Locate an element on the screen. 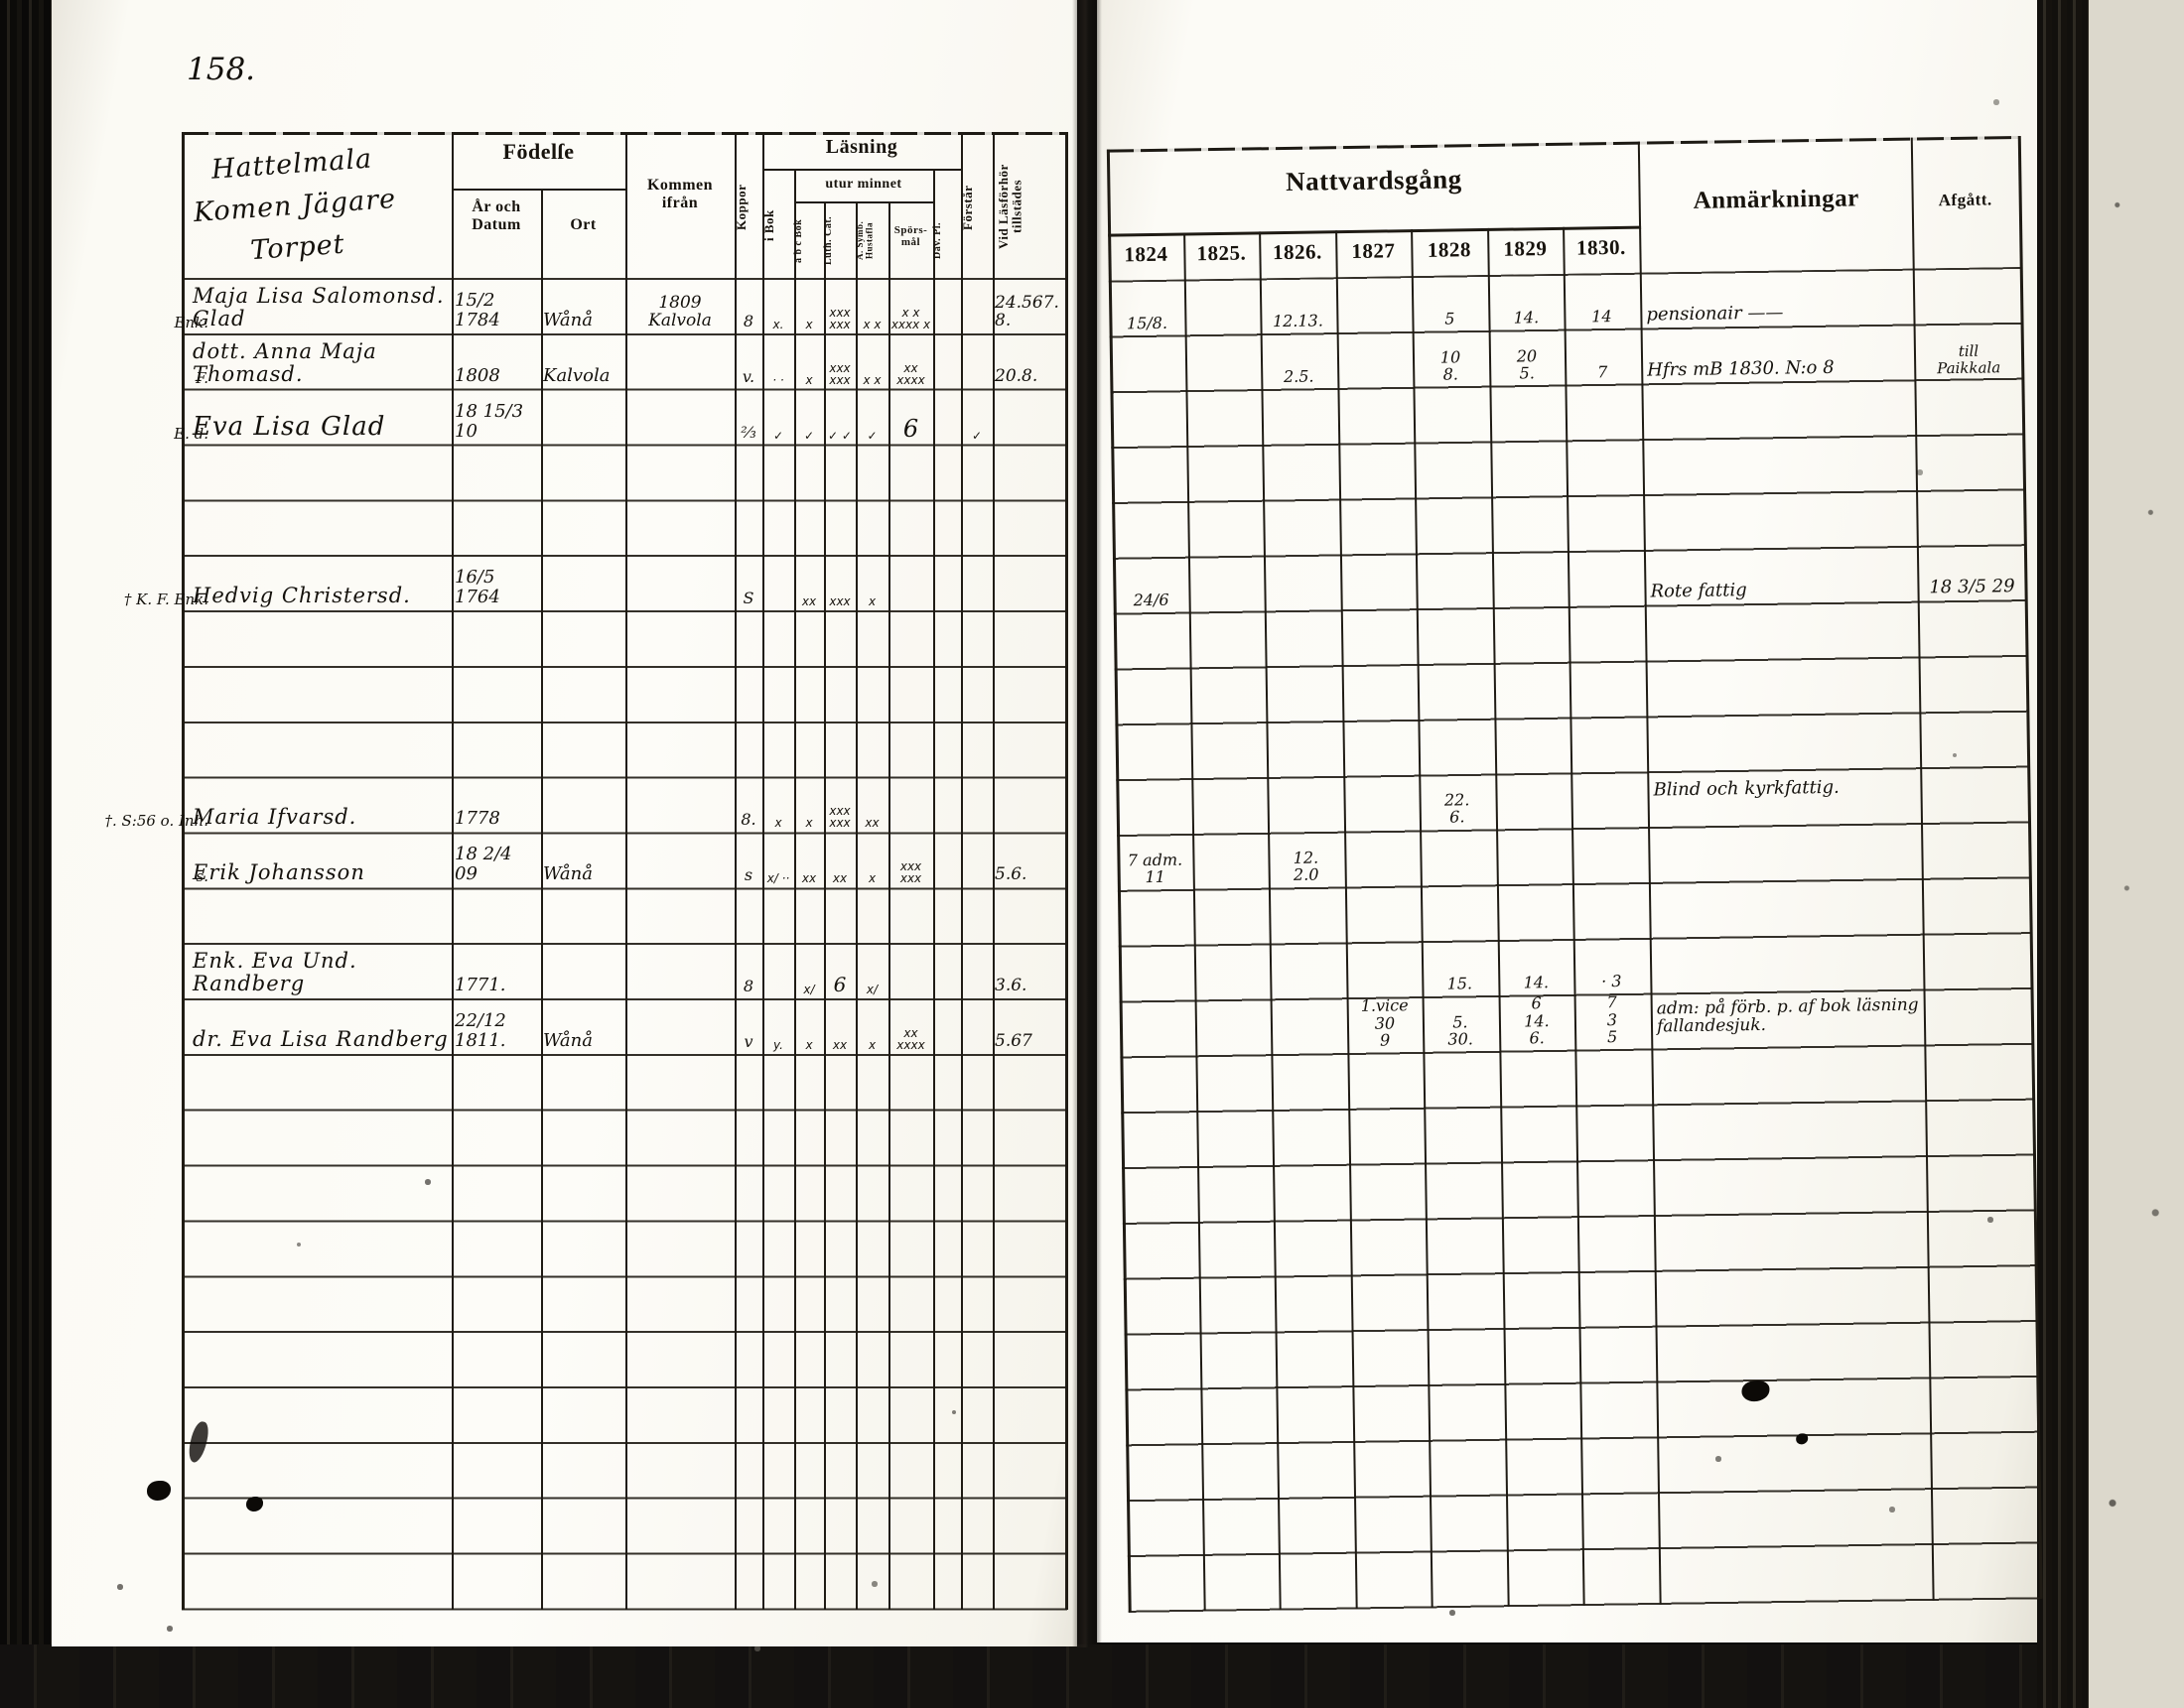 The width and height of the screenshot is (2184, 1708). year-header-1827: 1827 is located at coordinates (1373, 251).